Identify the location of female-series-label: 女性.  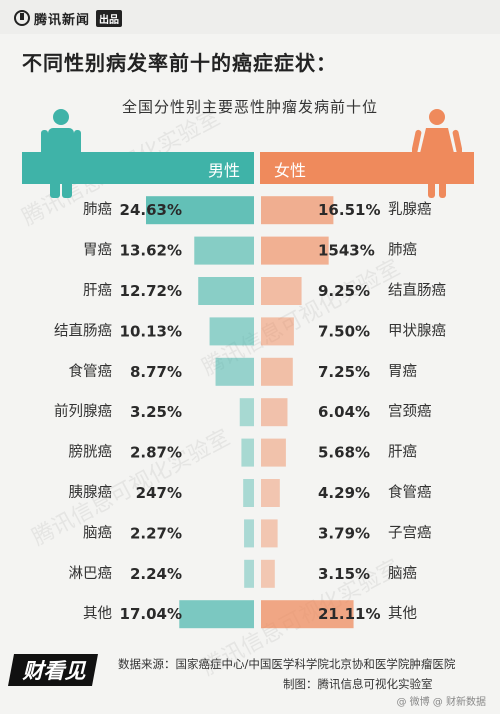
(290, 170).